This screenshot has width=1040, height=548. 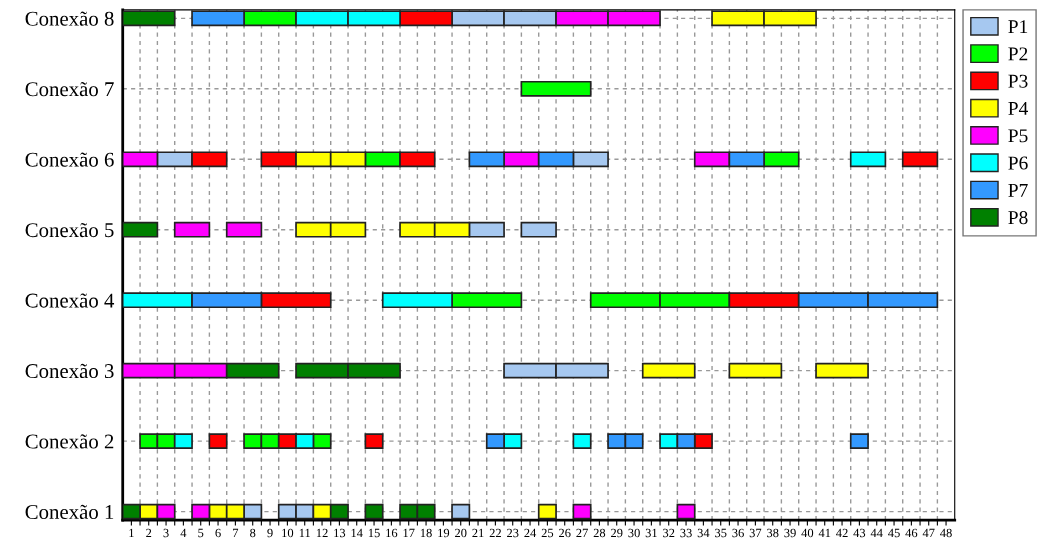 I want to click on x-tick-label: 39, so click(x=790, y=533).